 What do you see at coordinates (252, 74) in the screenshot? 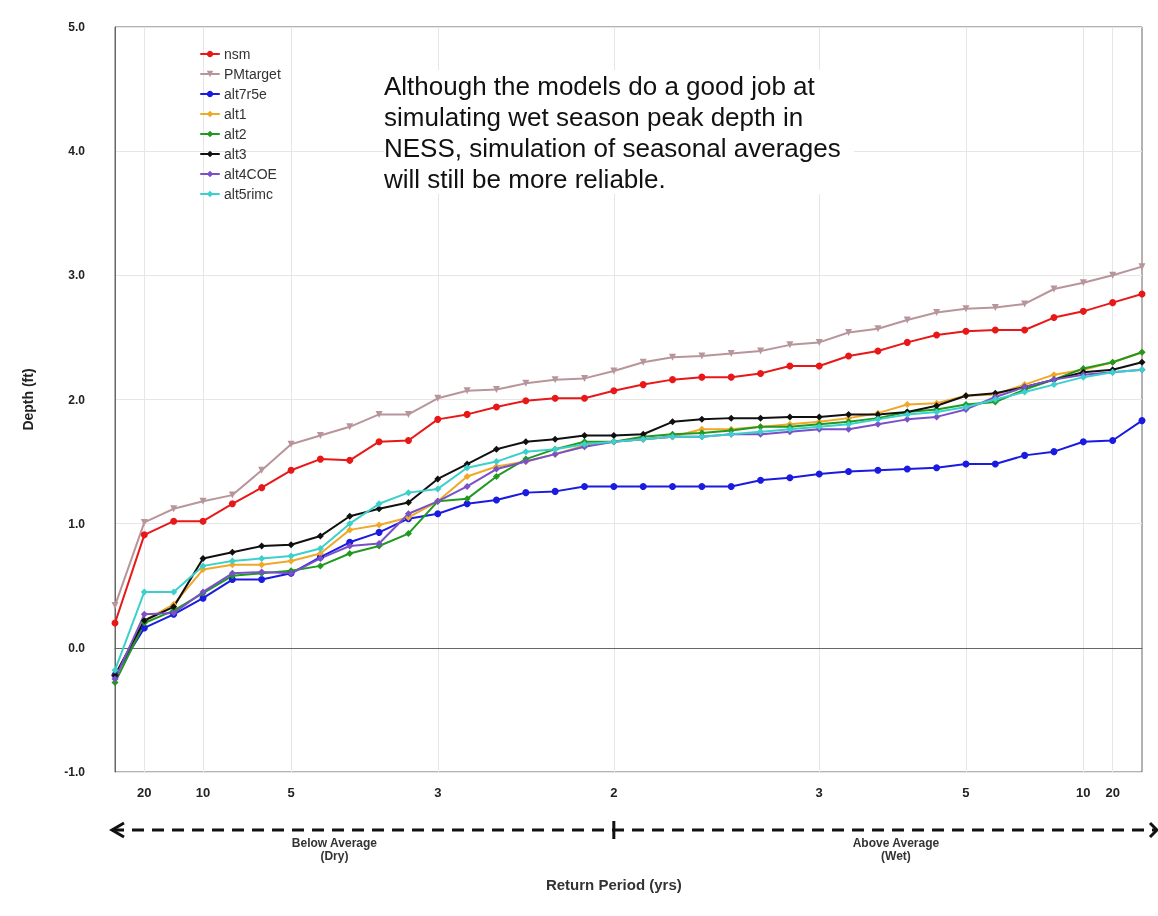
I see `legend-label: PMtarget` at bounding box center [252, 74].